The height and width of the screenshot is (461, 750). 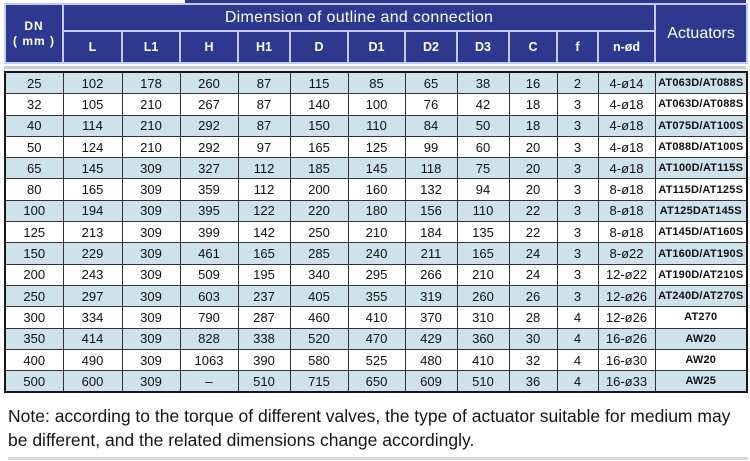 What do you see at coordinates (701, 83) in the screenshot?
I see `actuator-cell: AT063D/AT088S` at bounding box center [701, 83].